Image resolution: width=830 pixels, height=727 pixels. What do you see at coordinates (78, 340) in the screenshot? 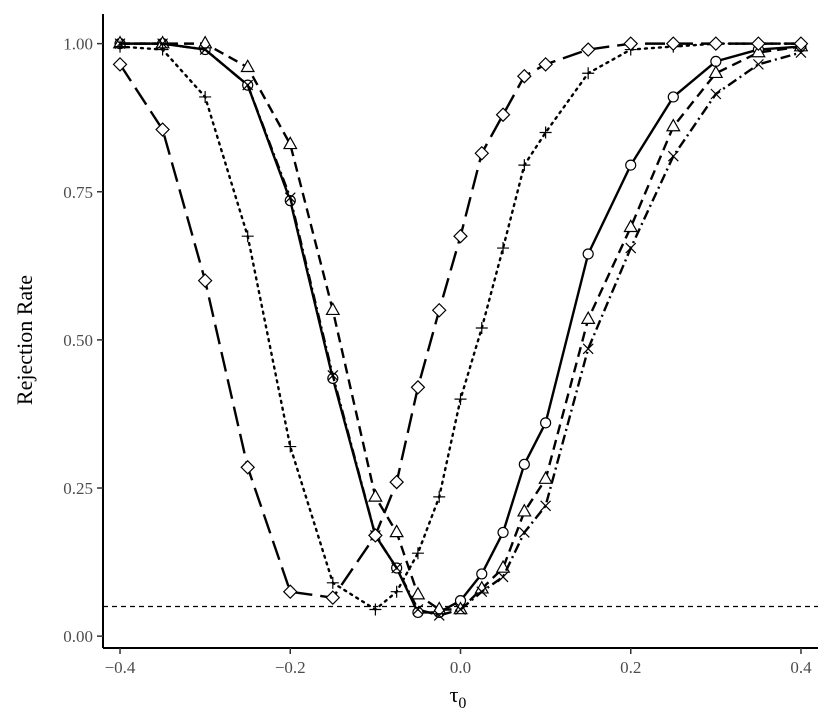
I see `y-tick-label: 0.50` at bounding box center [78, 340].